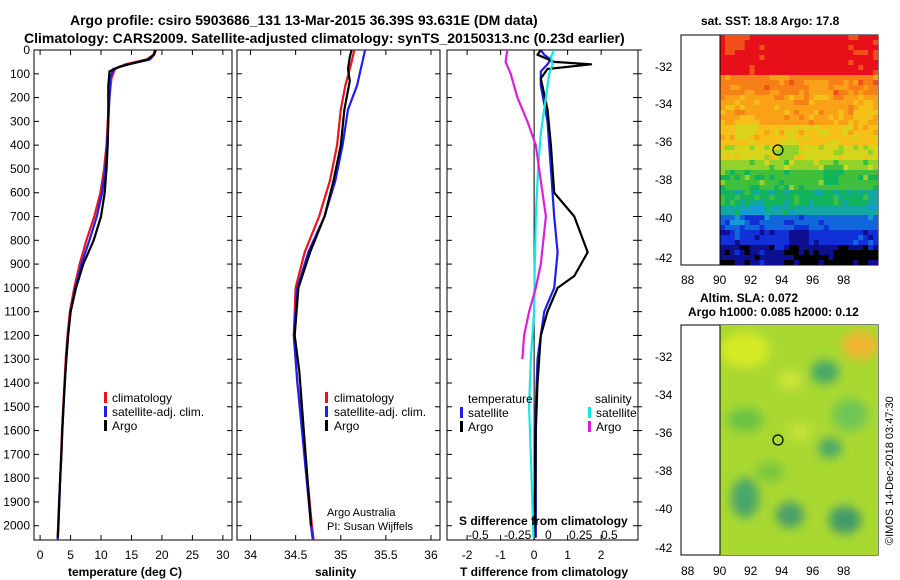 The image size is (900, 580). Describe the element at coordinates (20, 264) in the screenshot. I see `y-tick-label: 900` at that location.